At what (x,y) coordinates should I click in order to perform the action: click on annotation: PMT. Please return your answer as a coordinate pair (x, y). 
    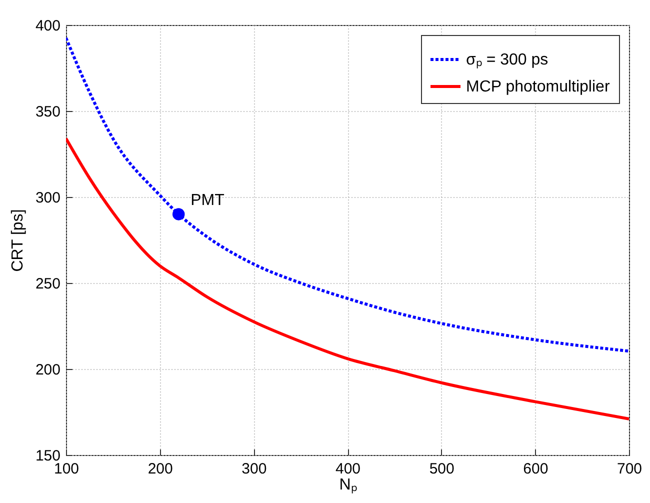
    Looking at the image, I should click on (207, 201).